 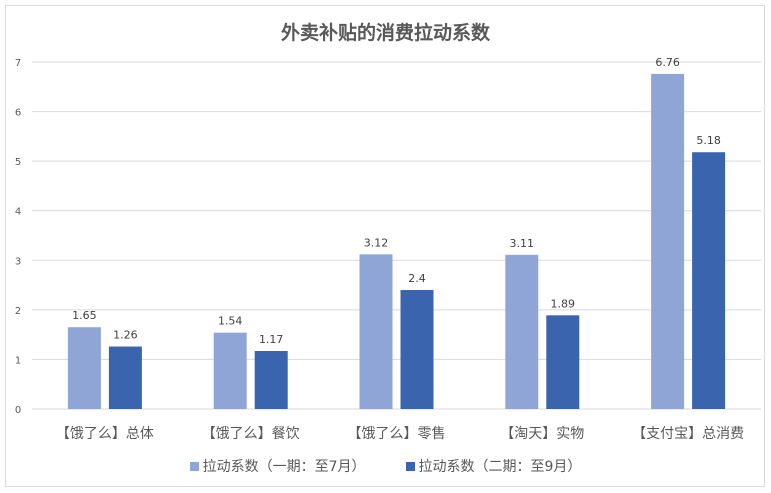 What do you see at coordinates (376, 242) in the screenshot?
I see `data-label: 3.12` at bounding box center [376, 242].